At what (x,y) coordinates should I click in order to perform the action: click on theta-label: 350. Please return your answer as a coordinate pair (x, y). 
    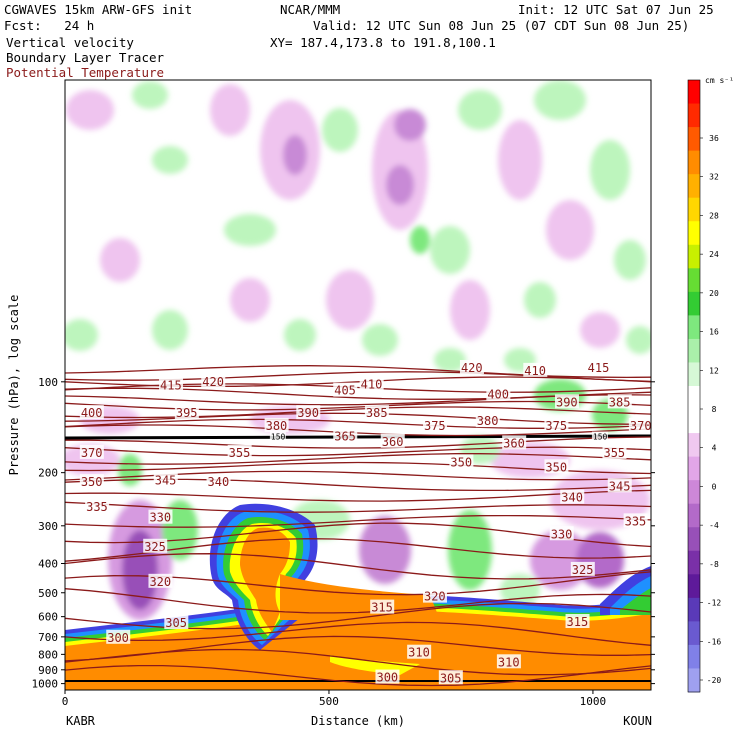
    Looking at the image, I should click on (461, 462).